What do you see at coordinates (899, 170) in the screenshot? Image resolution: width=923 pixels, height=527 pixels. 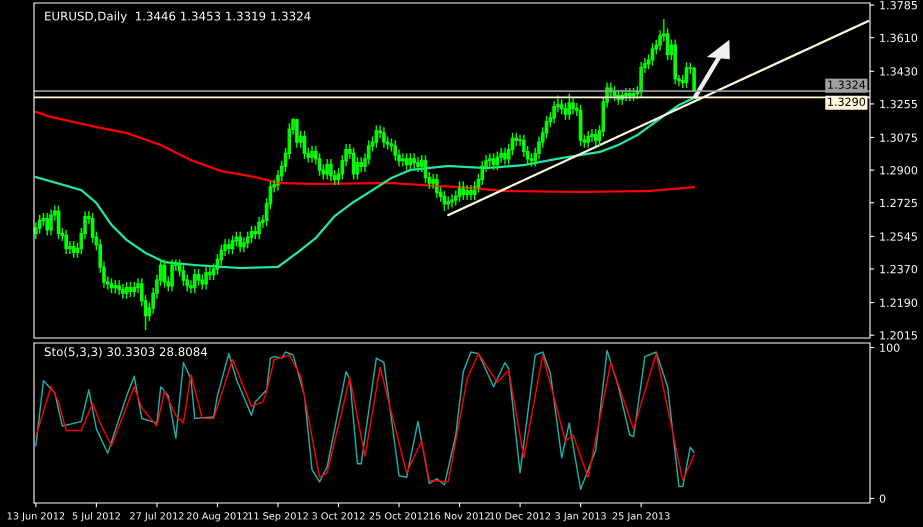 I see `y-tick-label: 1.2900` at bounding box center [899, 170].